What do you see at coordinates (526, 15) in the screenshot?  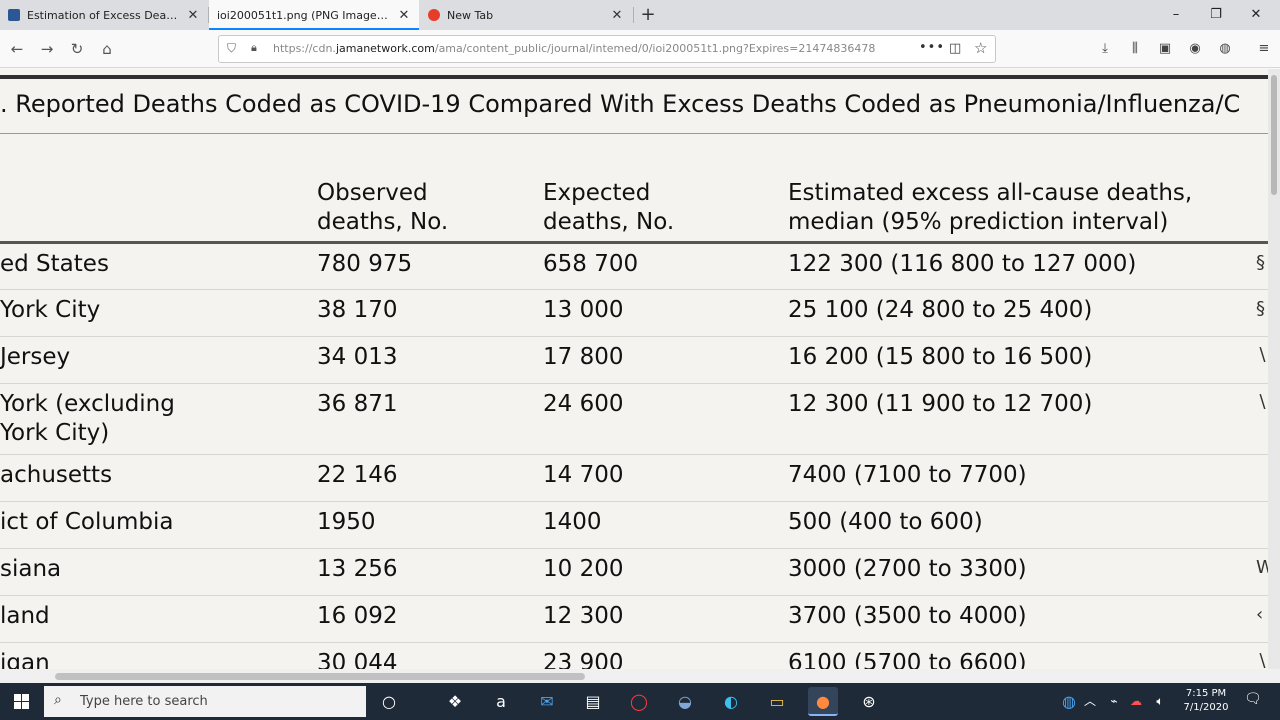 I see `tab-new-tab: New Tab ✕` at bounding box center [526, 15].